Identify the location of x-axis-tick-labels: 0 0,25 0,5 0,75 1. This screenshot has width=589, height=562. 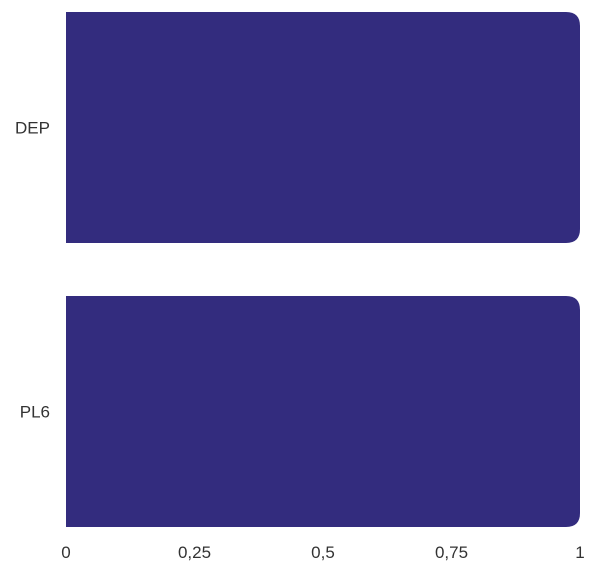
(322, 552).